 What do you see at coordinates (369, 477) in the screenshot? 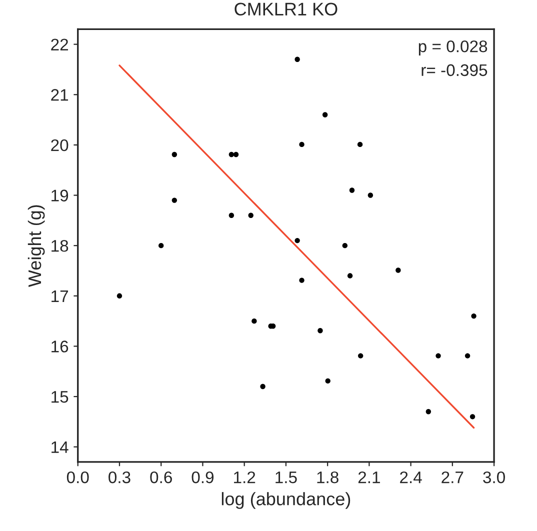
I see `x-tick-label: 2.1` at bounding box center [369, 477].